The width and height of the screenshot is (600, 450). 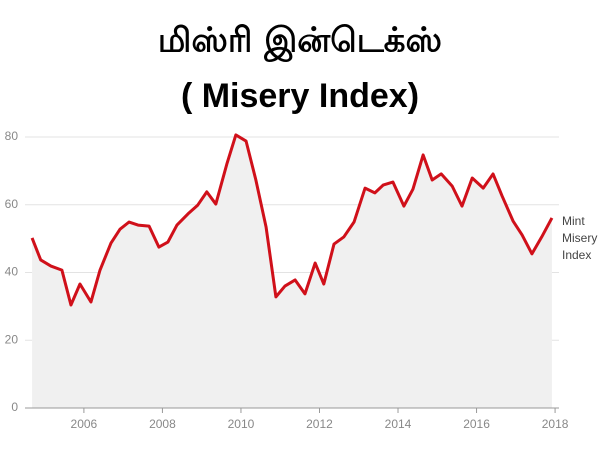 What do you see at coordinates (14, 407) in the screenshot?
I see `y-tick-label: 0` at bounding box center [14, 407].